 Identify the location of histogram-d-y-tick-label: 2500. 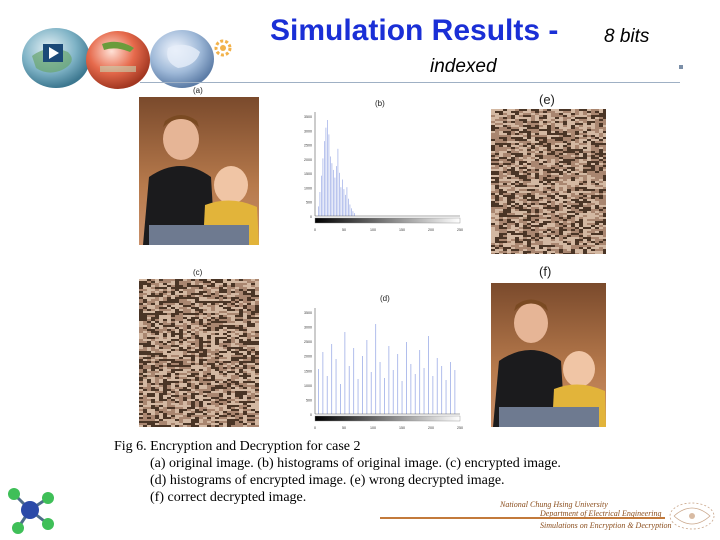
(308, 342).